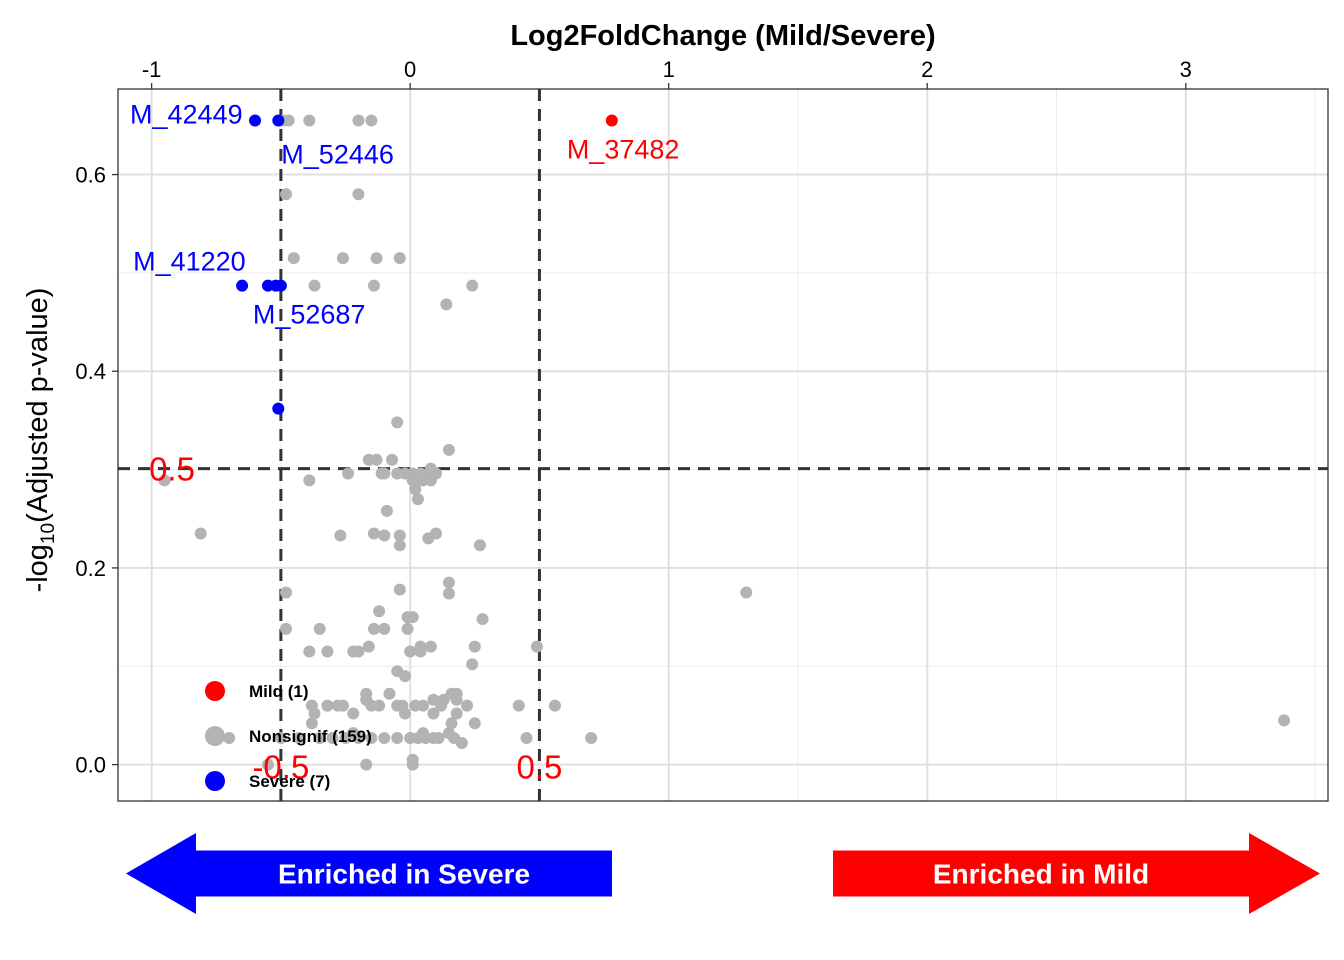 The image size is (1344, 960). I want to click on point-label: M_52687, so click(309, 315).